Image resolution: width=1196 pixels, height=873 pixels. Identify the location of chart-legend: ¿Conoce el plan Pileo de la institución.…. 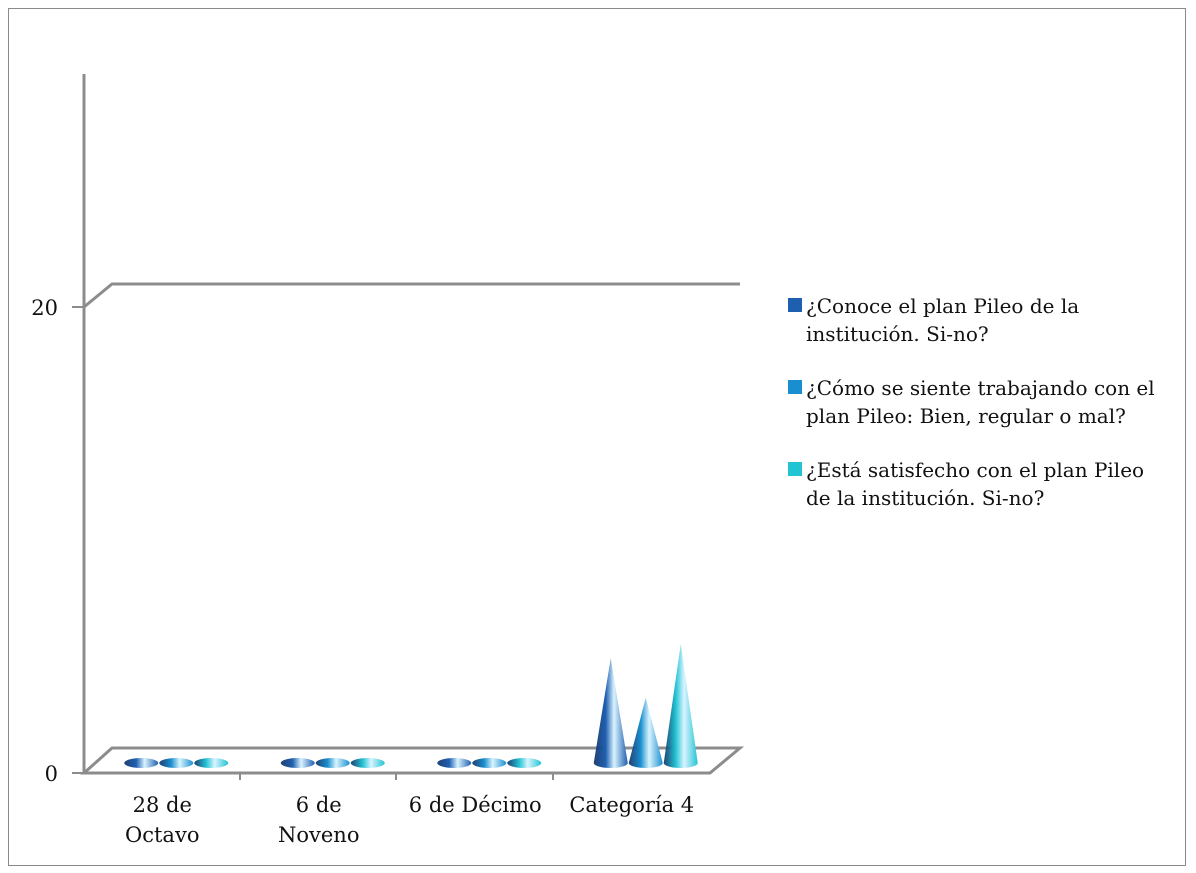
(978, 415).